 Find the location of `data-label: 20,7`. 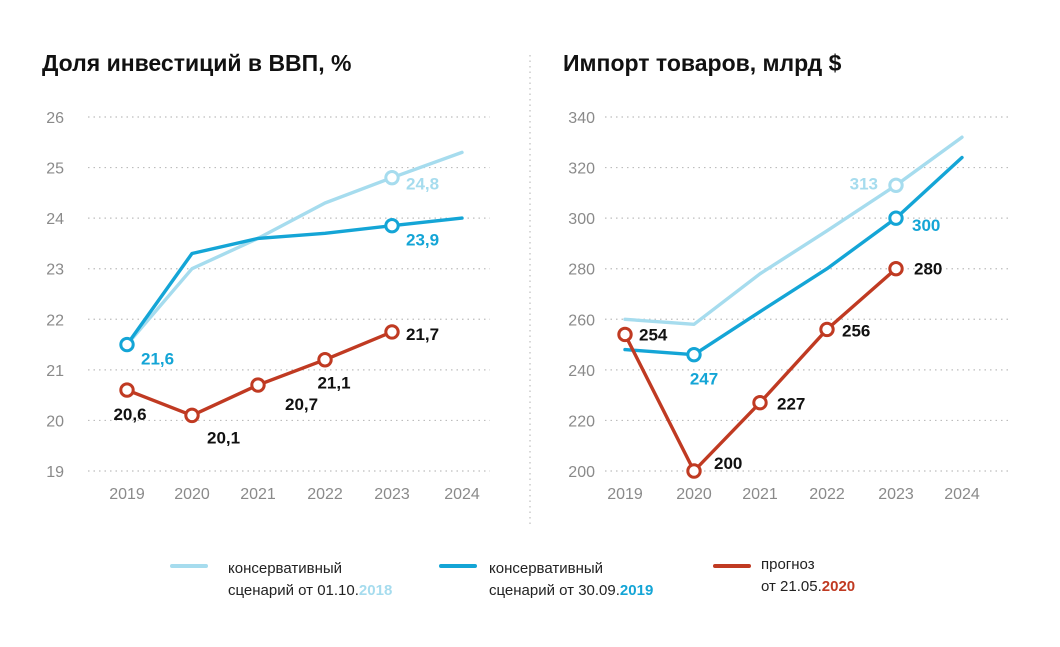

data-label: 20,7 is located at coordinates (301, 404).